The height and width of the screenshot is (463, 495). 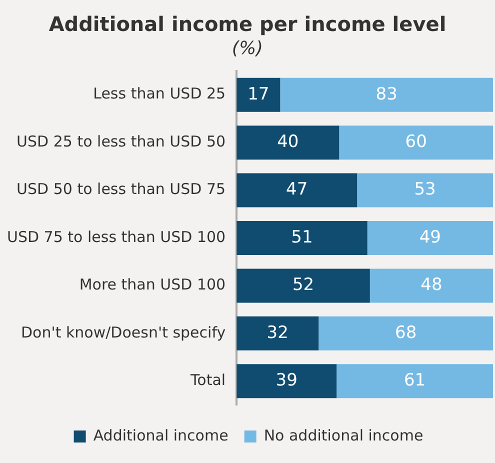 What do you see at coordinates (116, 237) in the screenshot?
I see `y-tick-label: USD 75 to less than USD 100` at bounding box center [116, 237].